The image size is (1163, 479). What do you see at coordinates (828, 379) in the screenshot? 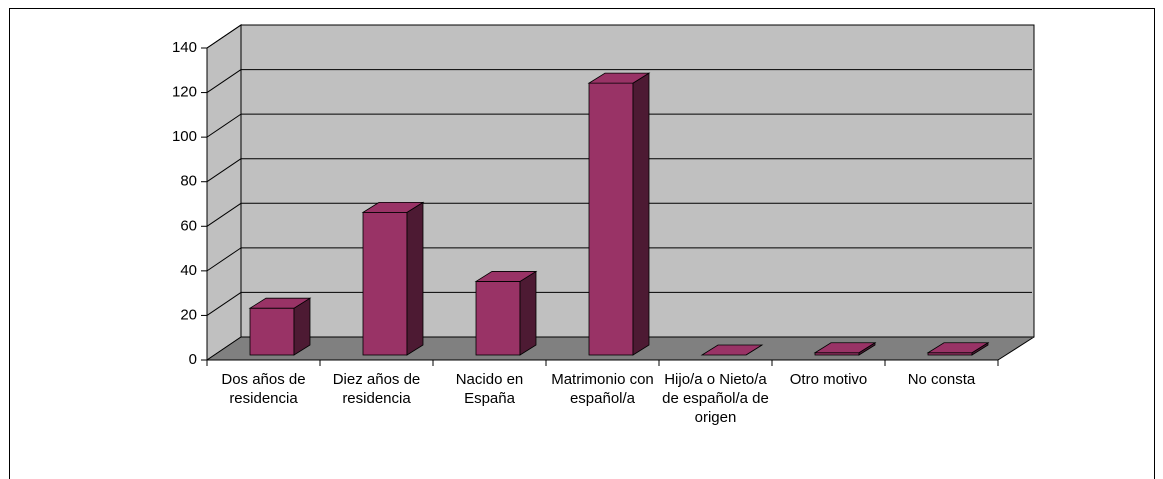
I see `x-tick-label: Otro motivo` at bounding box center [828, 379].